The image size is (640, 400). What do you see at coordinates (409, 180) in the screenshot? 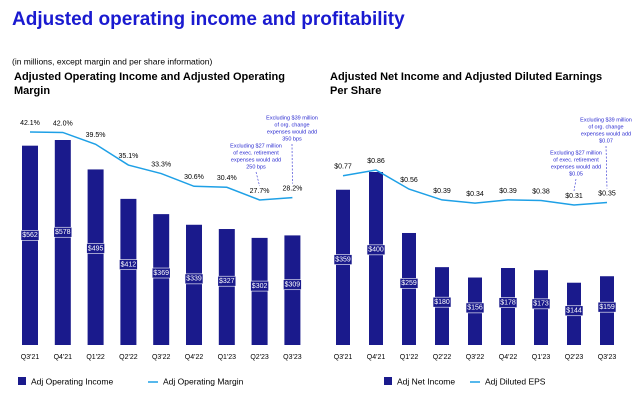
I see `line-value-label: $0.56` at bounding box center [409, 180].